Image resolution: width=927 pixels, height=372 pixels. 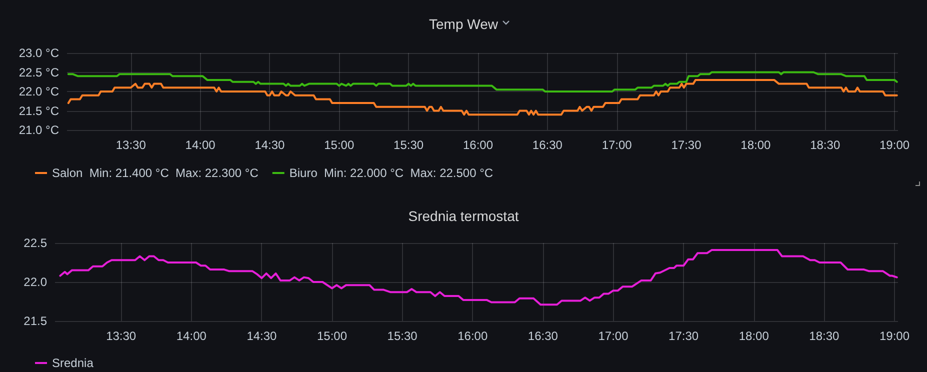 I want to click on y-tick-label: 22.5, so click(x=36, y=243).